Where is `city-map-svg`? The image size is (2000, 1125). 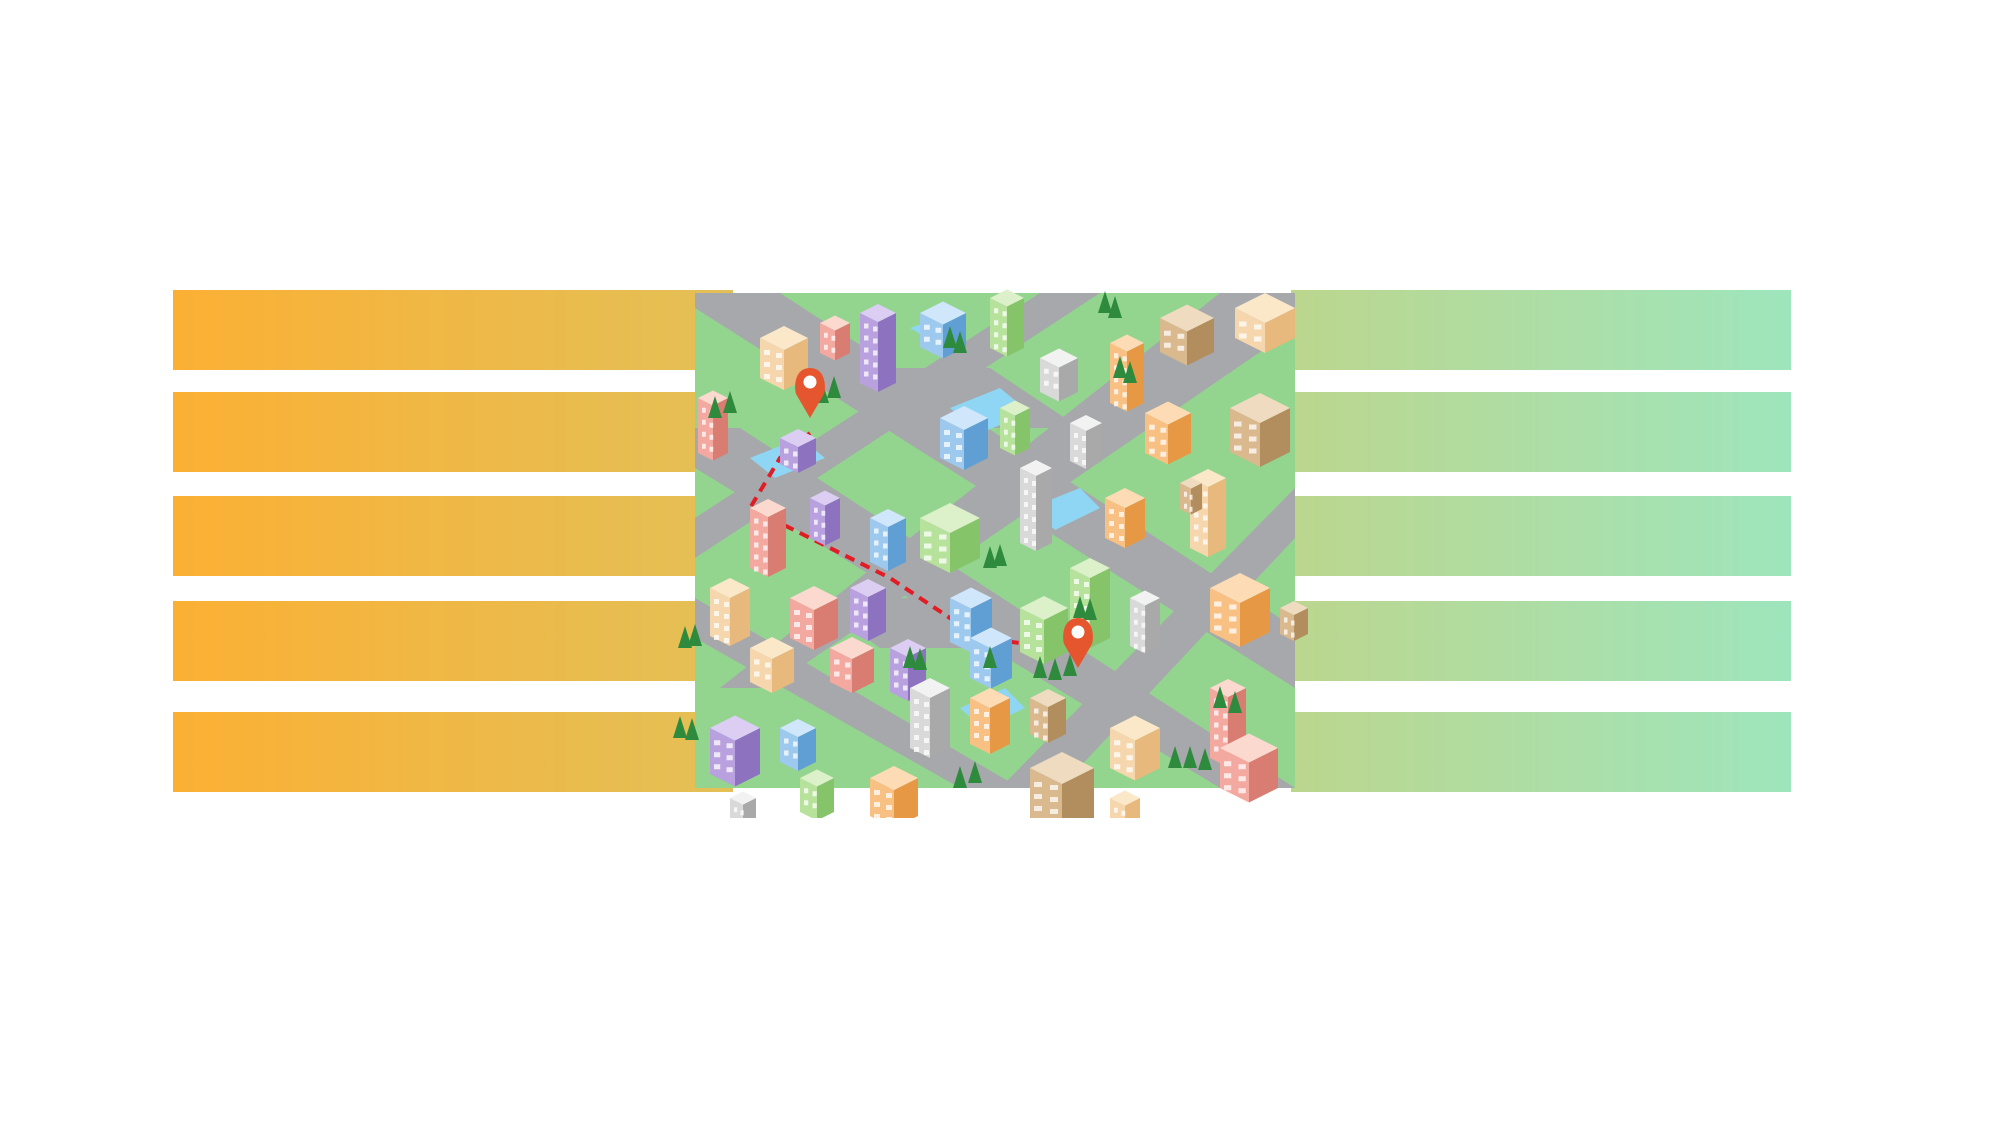
city-map-svg is located at coordinates (990, 553).